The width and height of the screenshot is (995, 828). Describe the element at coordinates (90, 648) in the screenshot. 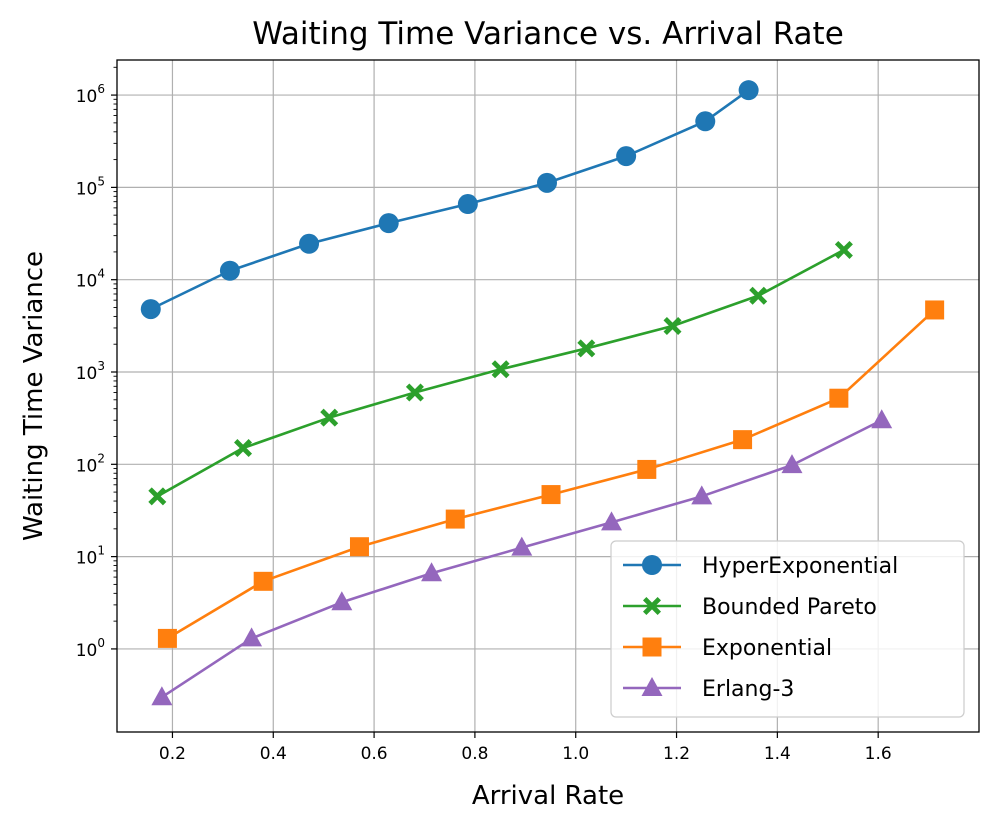

I see `y-tick-label: 10⁰` at that location.